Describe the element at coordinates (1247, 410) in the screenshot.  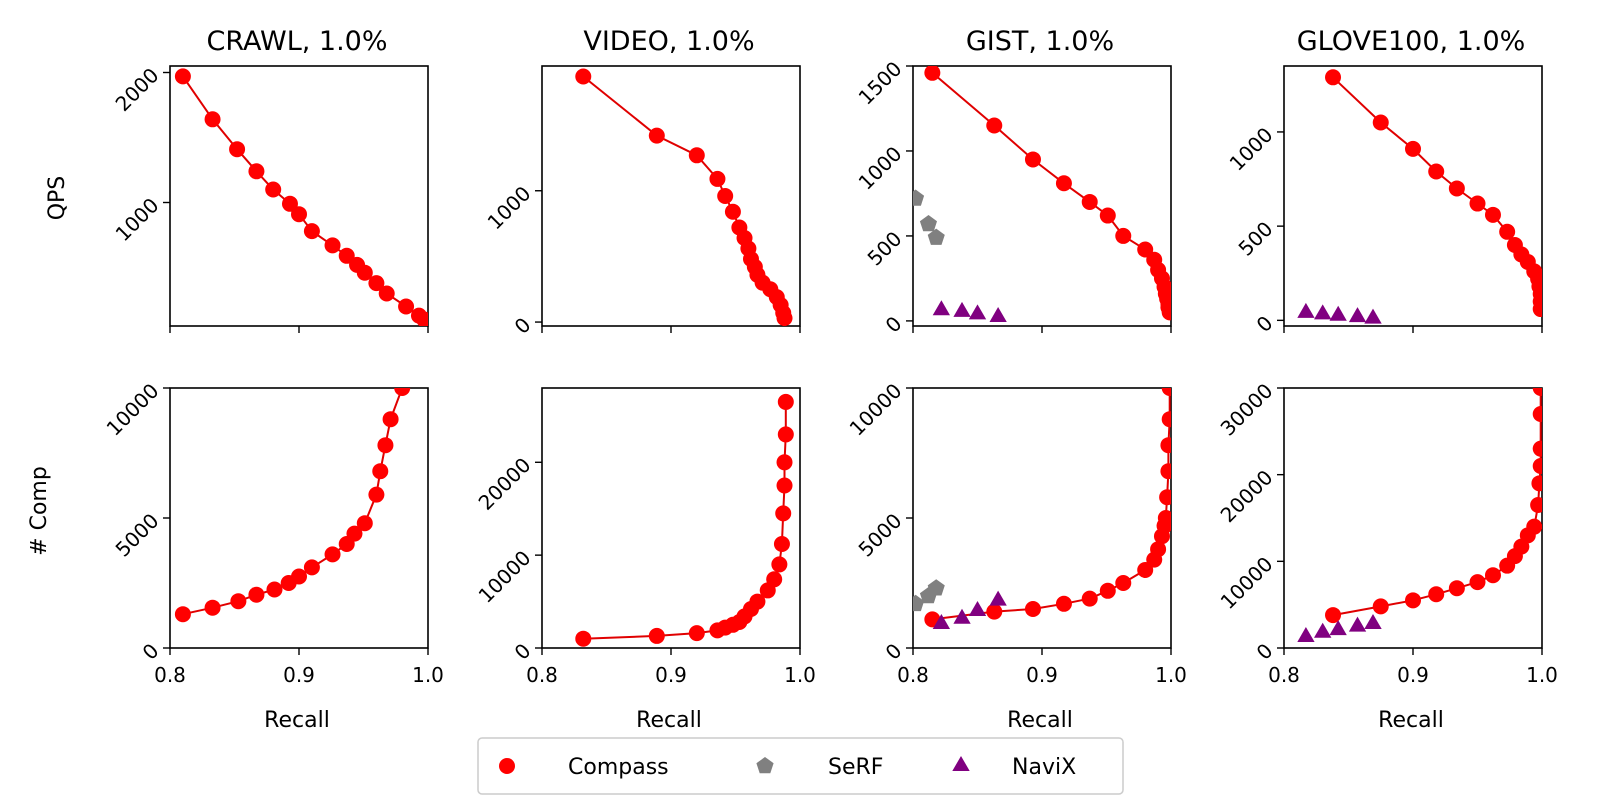
I see `y-tick-label: 30000` at that location.